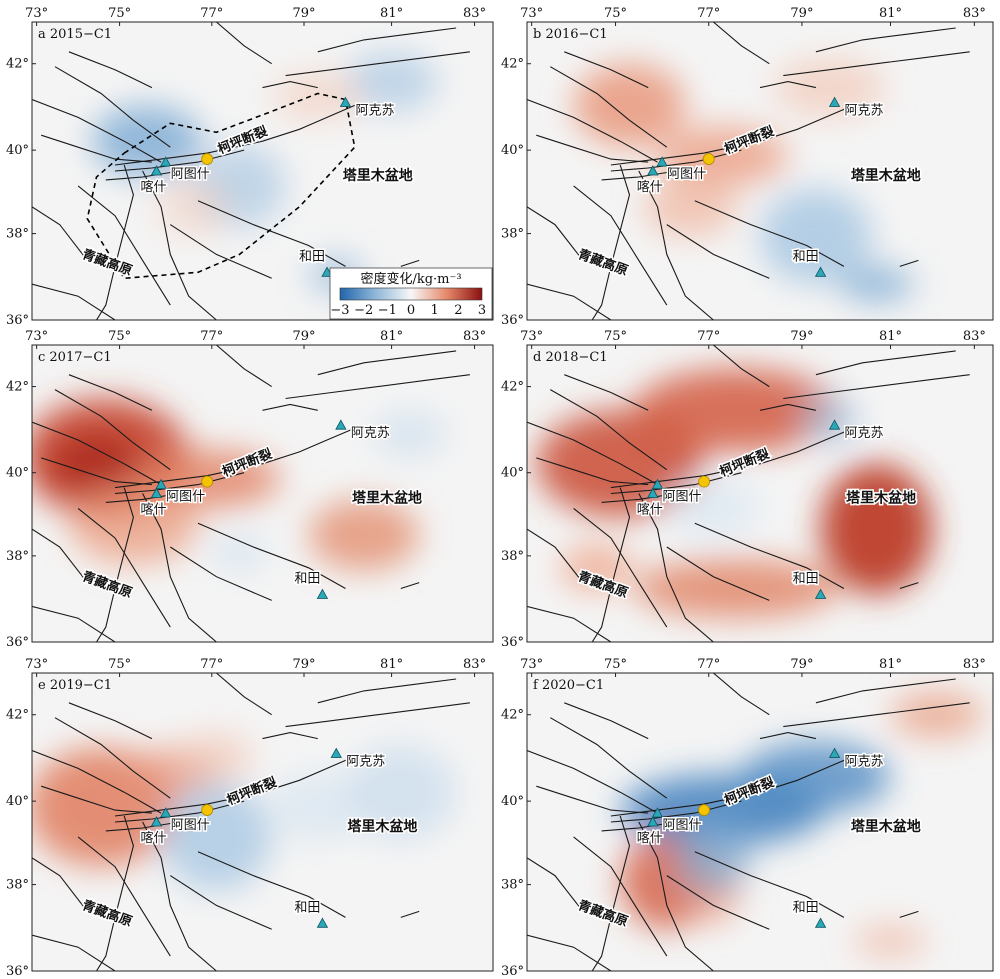 This screenshot has width=1000, height=979. I want to click on kashgar-label: 喀什, so click(650, 838).